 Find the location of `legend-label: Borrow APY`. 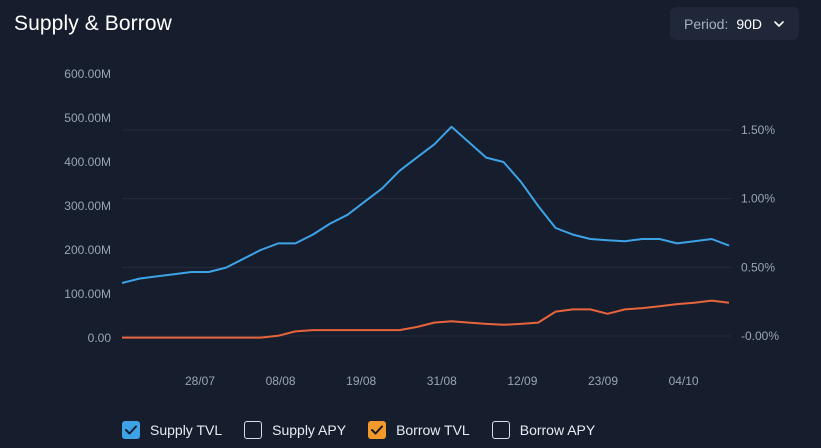

legend-label: Borrow APY is located at coordinates (557, 430).